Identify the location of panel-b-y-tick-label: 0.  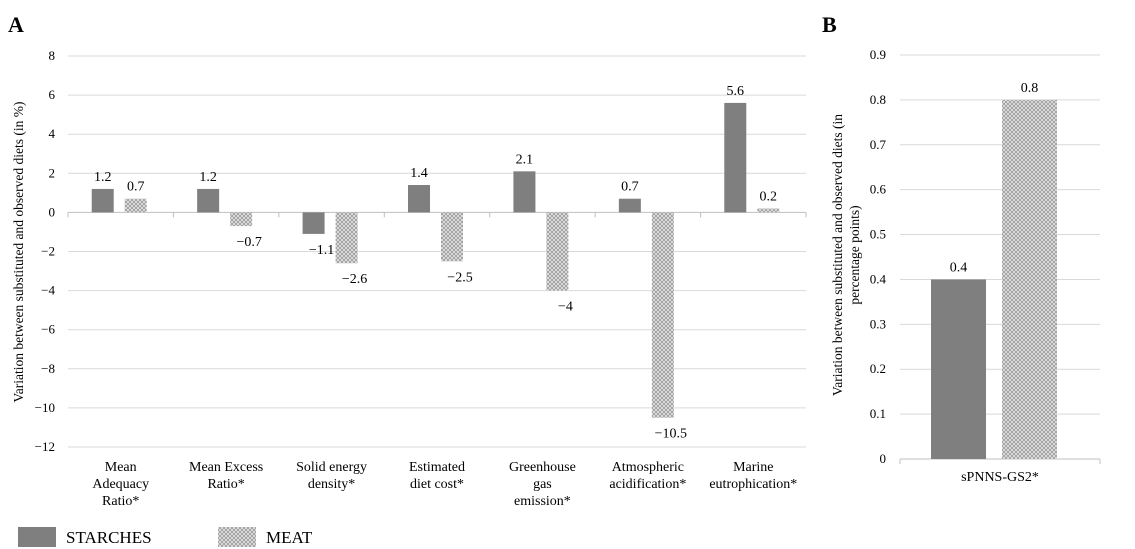
(883, 458).